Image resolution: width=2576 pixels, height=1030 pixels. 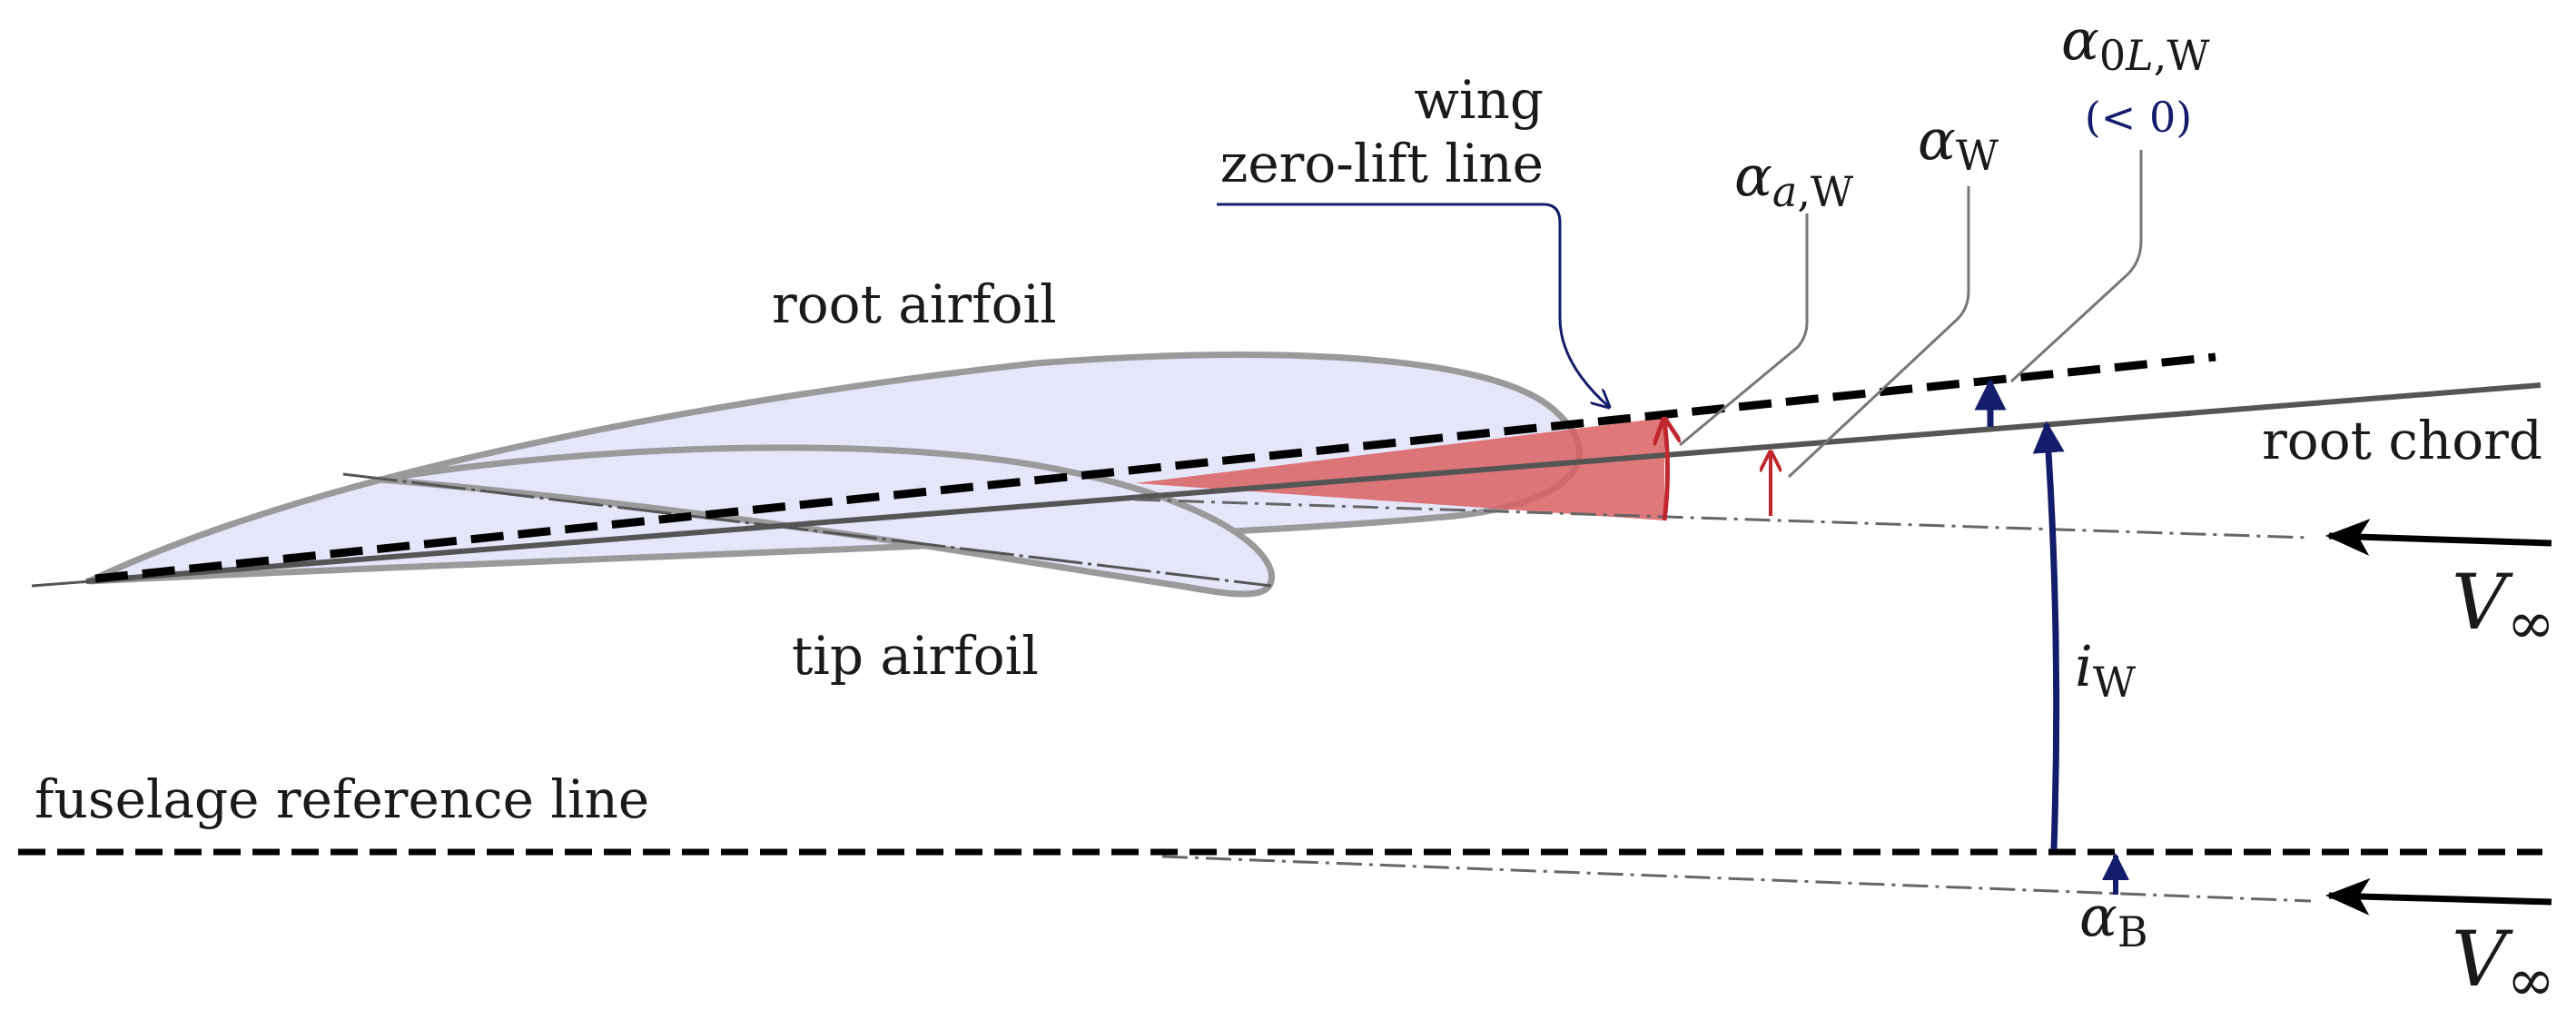 I want to click on freestream-line-lower, so click(x=1736, y=879).